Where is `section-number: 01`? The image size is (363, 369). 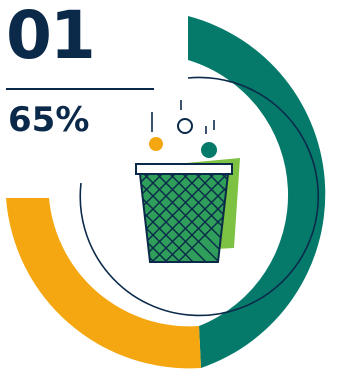
section-number: 01 is located at coordinates (51, 37).